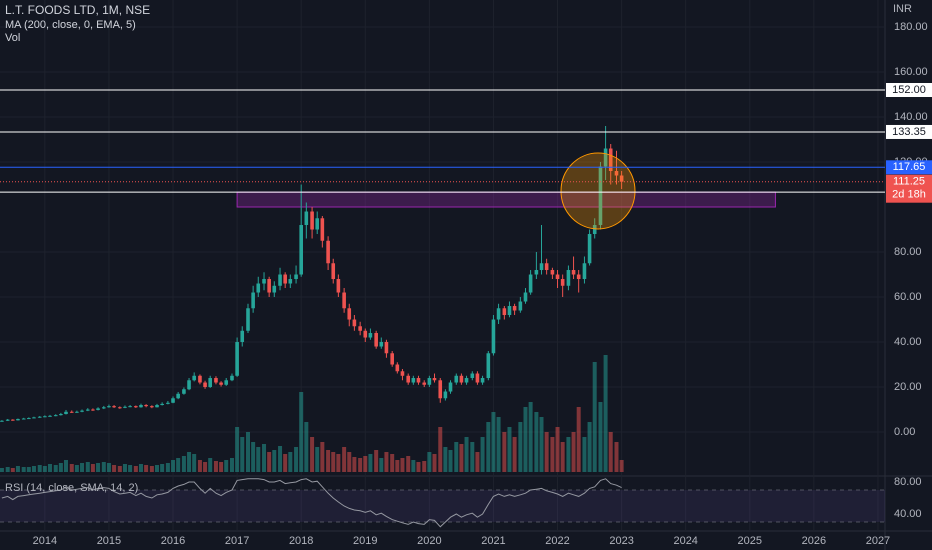 This screenshot has width=932, height=550. I want to click on x-tick-label: 2024, so click(685, 541).